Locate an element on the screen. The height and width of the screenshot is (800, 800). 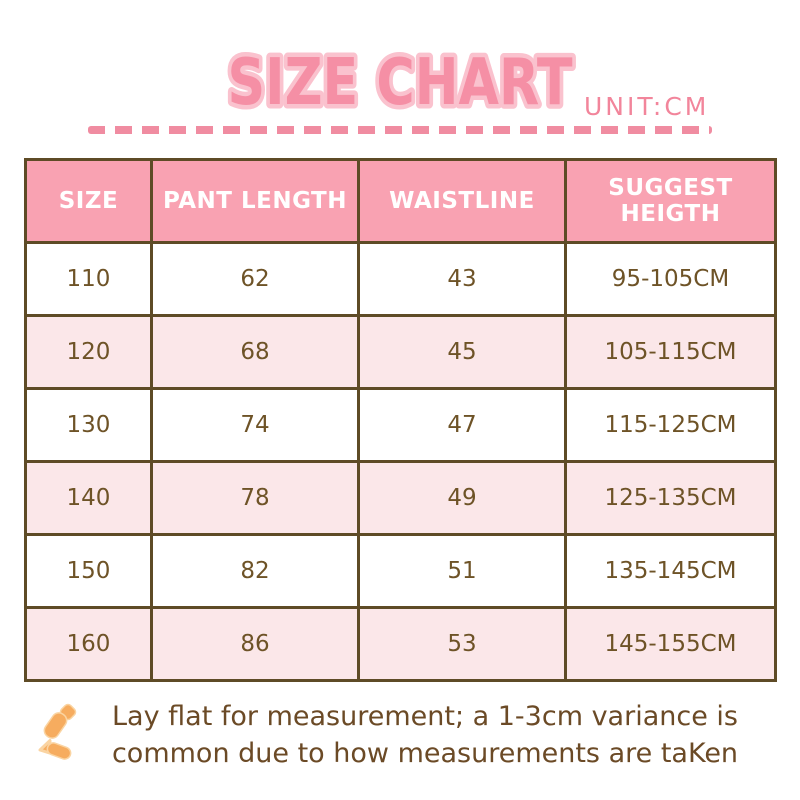
table-cell: 105-115CM is located at coordinates (670, 352).